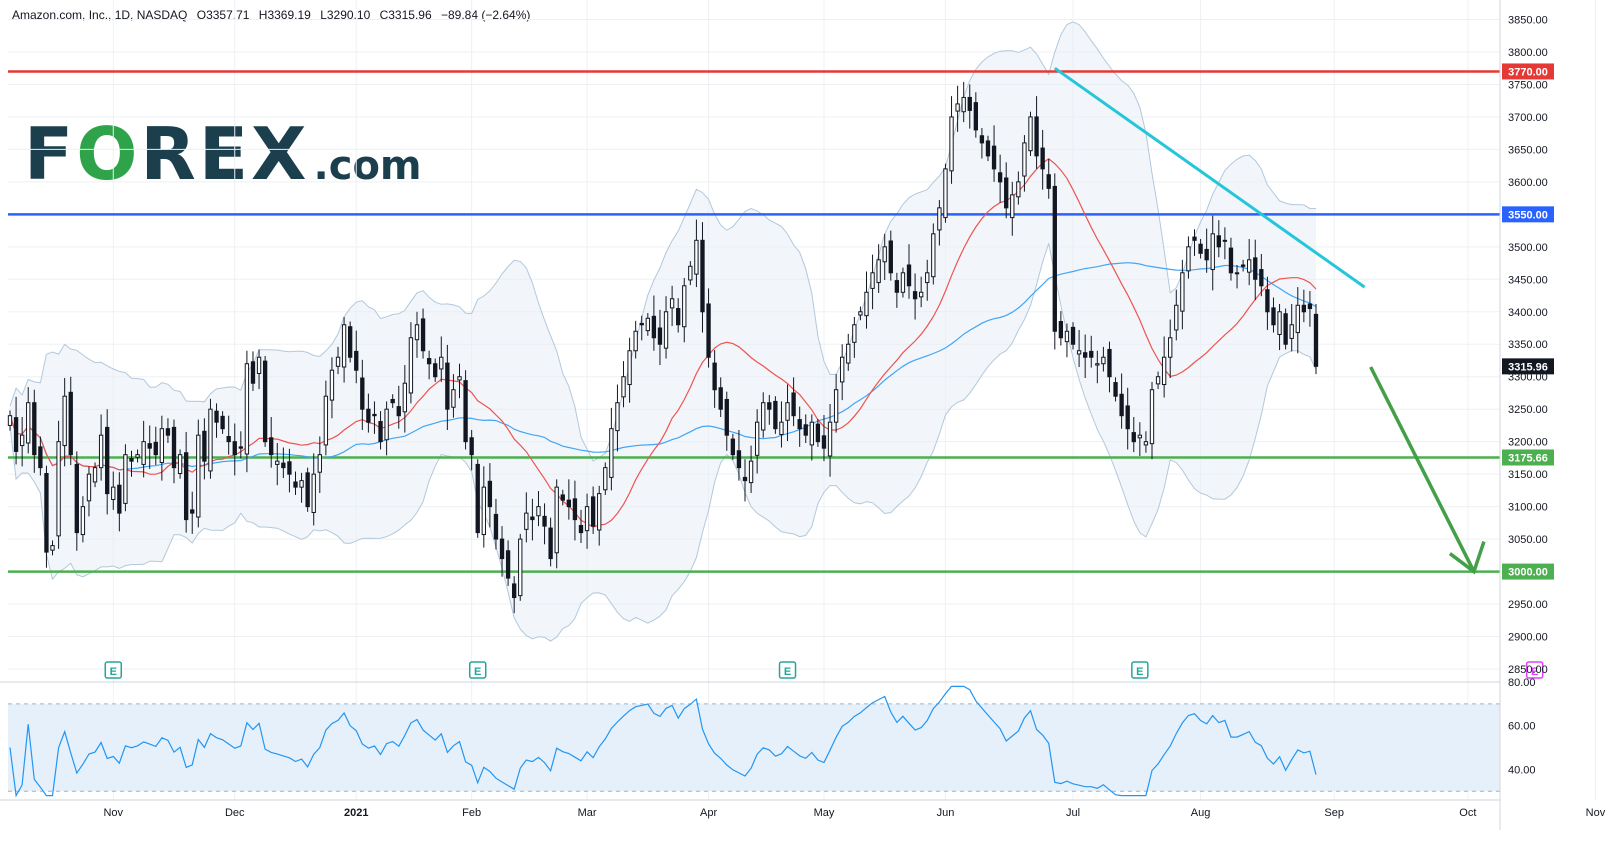 The width and height of the screenshot is (1610, 854). I want to click on price-tick-label: 3700.00, so click(1528, 118).